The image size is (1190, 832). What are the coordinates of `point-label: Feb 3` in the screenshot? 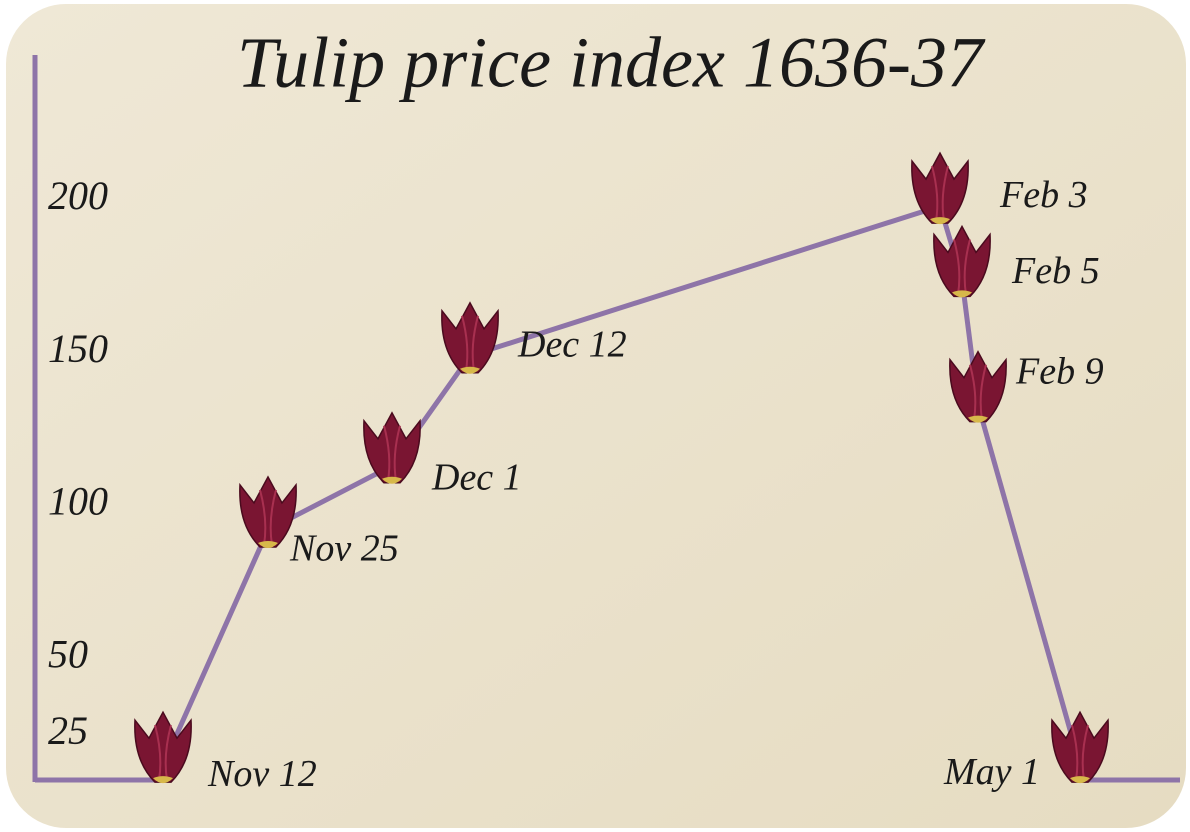 It's located at (1043, 195).